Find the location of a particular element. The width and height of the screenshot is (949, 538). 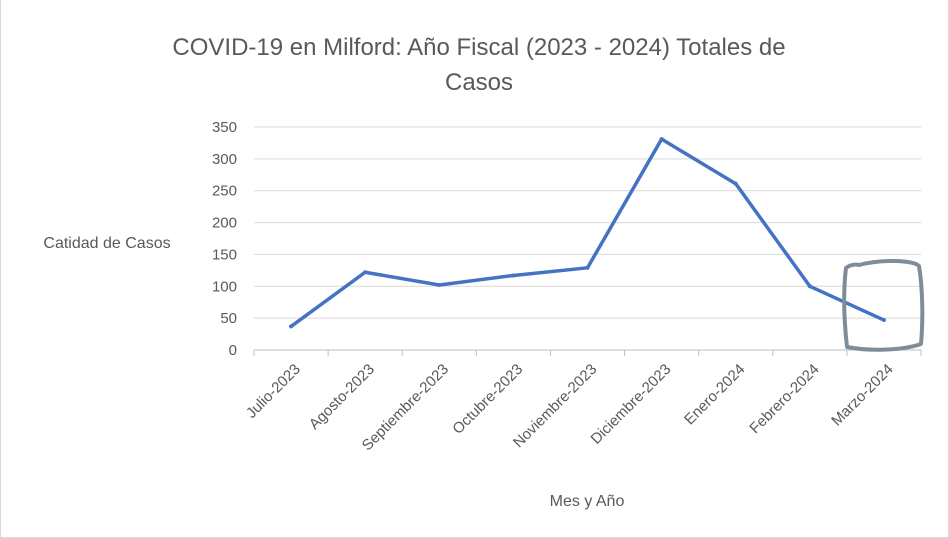

y-tick-label: 200 is located at coordinates (224, 223).